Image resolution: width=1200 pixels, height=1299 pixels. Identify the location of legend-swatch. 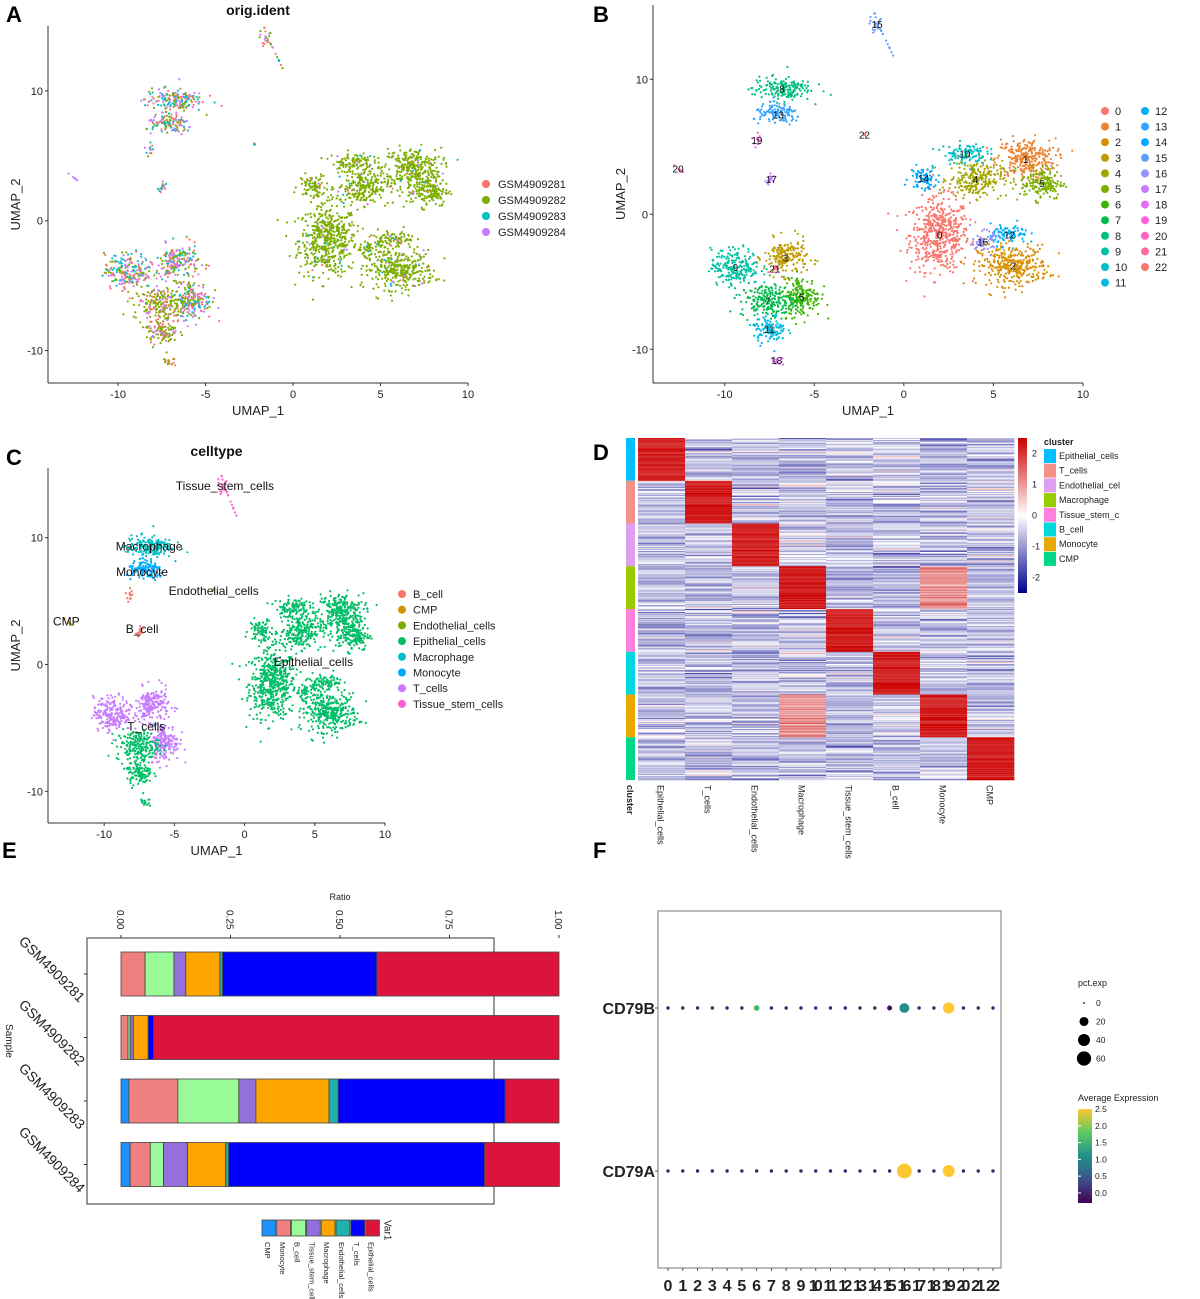
(486, 216).